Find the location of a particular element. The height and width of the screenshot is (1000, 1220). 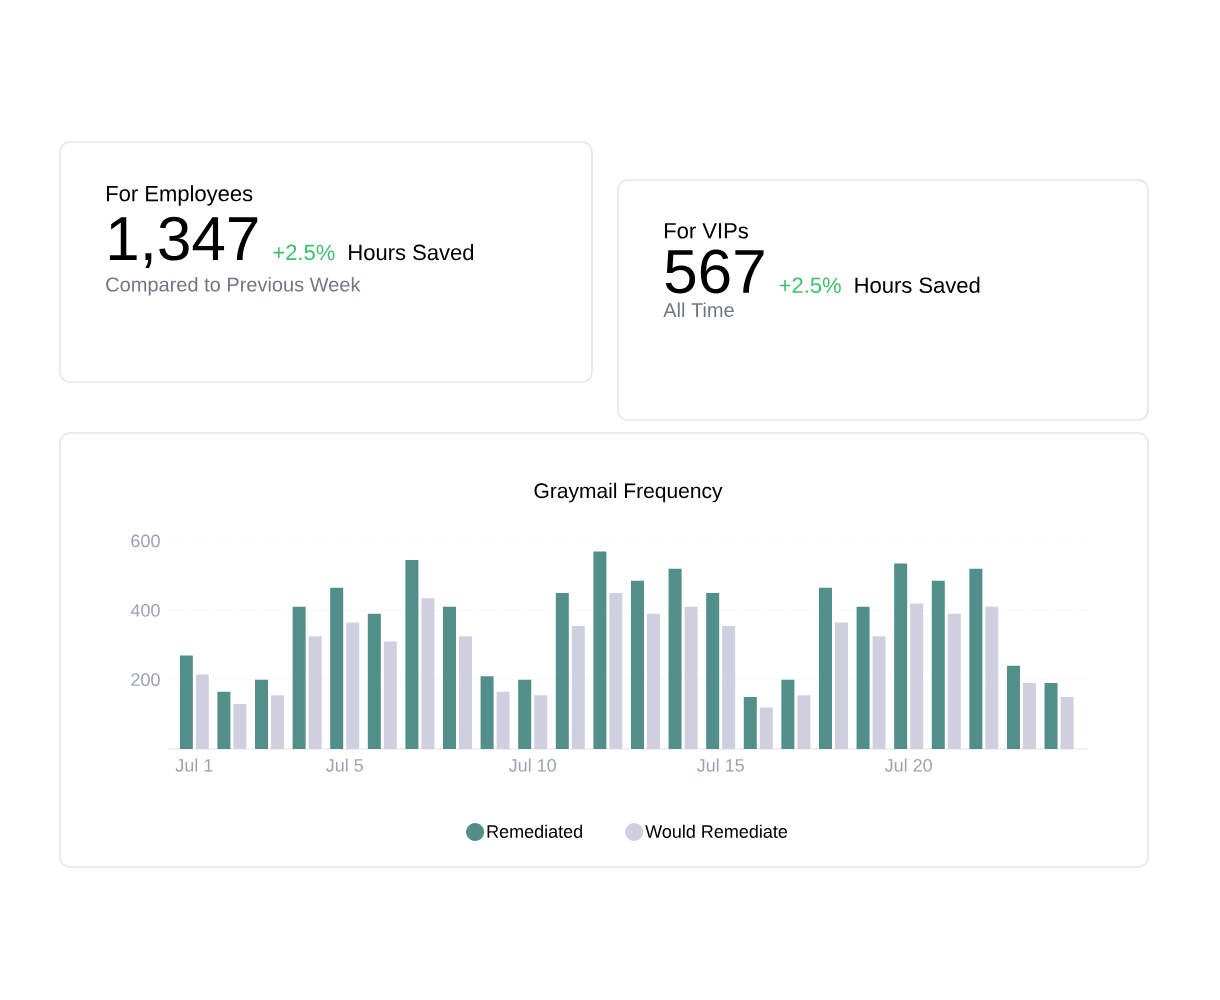

y-tick-label: 400 is located at coordinates (145, 610).